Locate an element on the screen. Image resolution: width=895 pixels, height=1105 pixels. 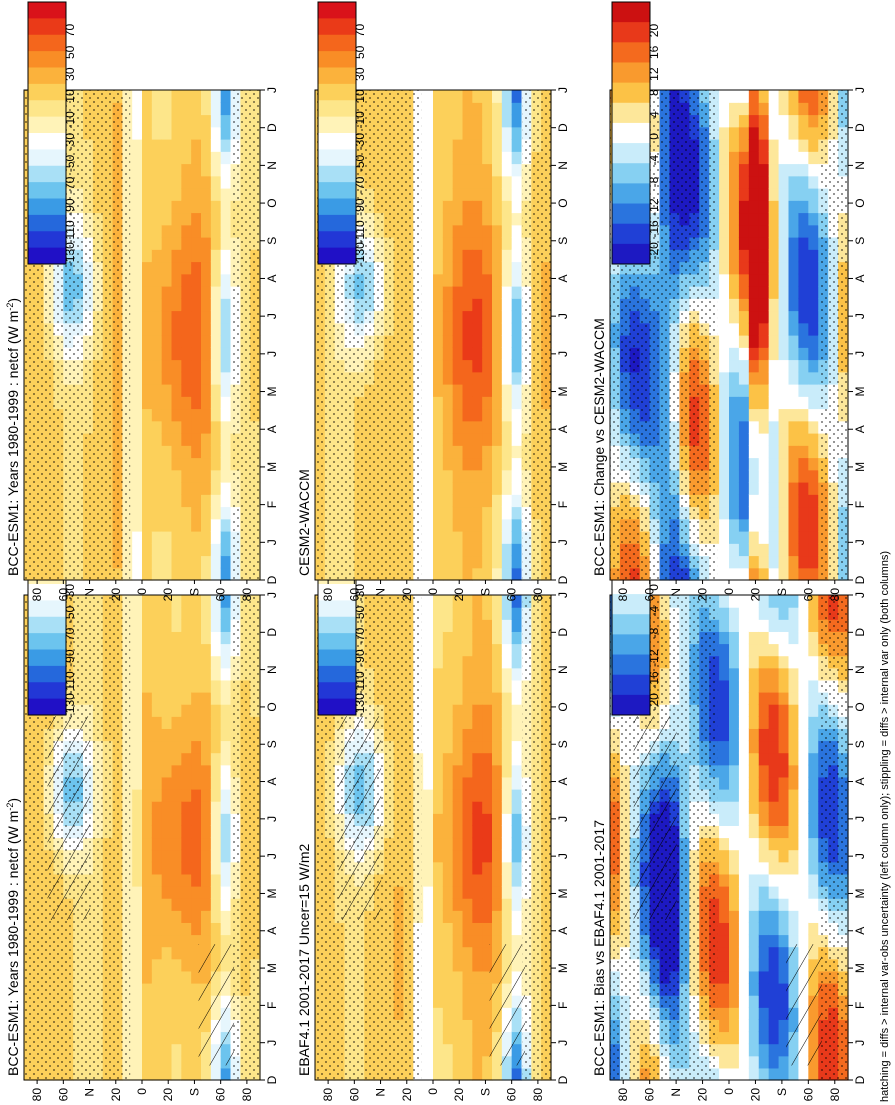
p3-colorbar-label: -110 is located at coordinates (360, 682).